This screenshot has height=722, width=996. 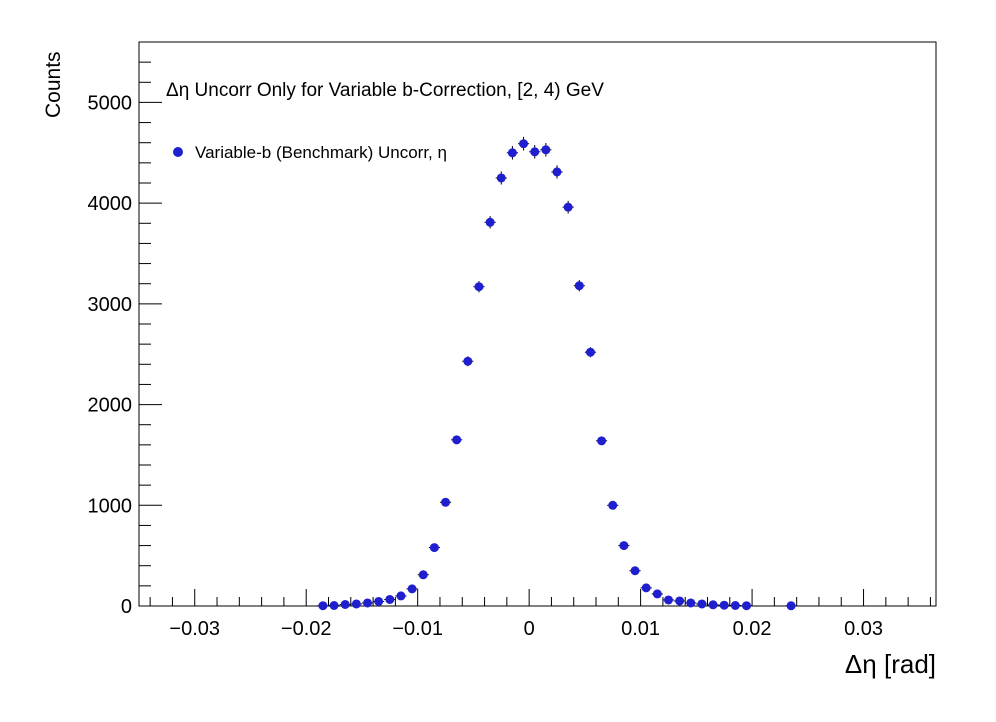 I want to click on legend-marker, so click(x=178, y=152).